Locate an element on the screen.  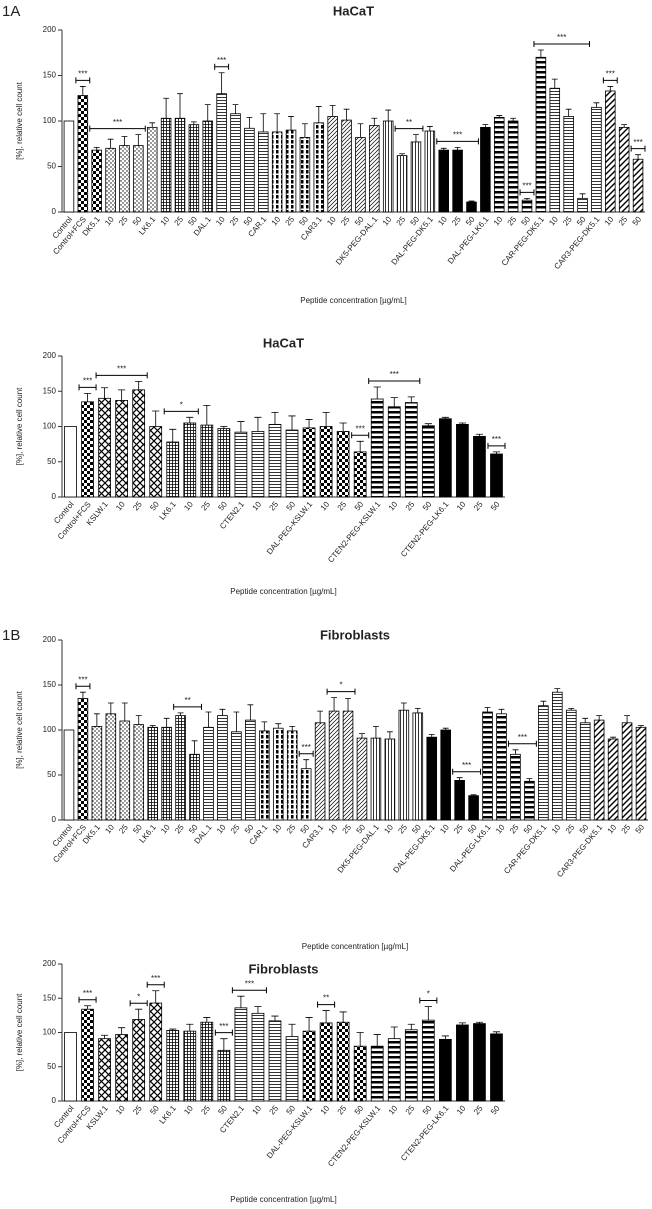
x-tick-label: LK6.1 is located at coordinates (168, 1114).